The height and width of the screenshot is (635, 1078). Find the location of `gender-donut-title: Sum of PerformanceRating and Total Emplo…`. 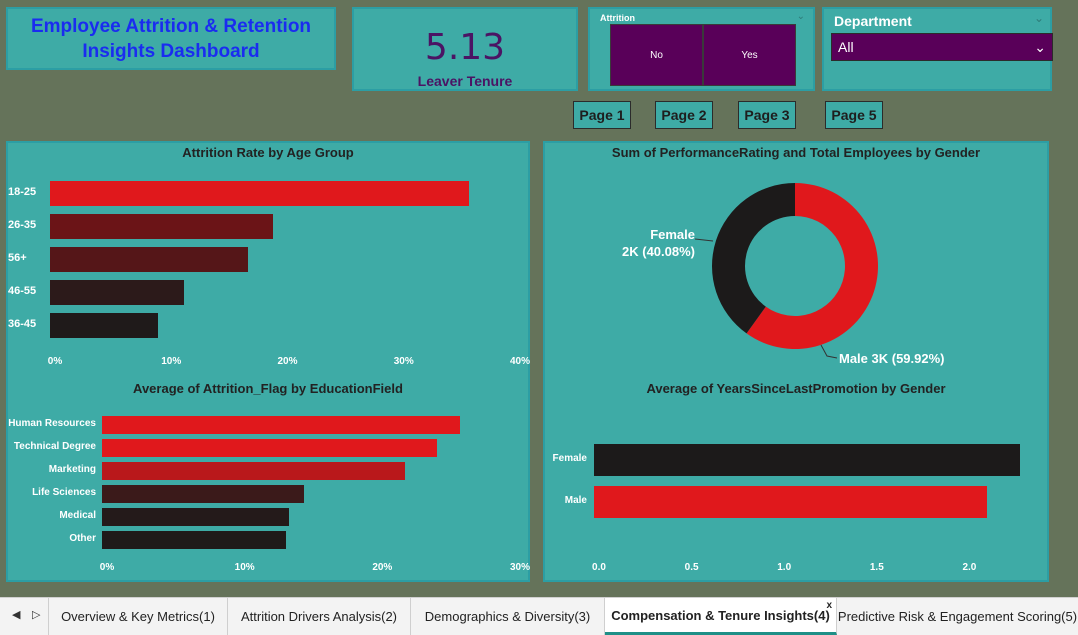

gender-donut-title: Sum of PerformanceRating and Total Emplo… is located at coordinates (796, 152).